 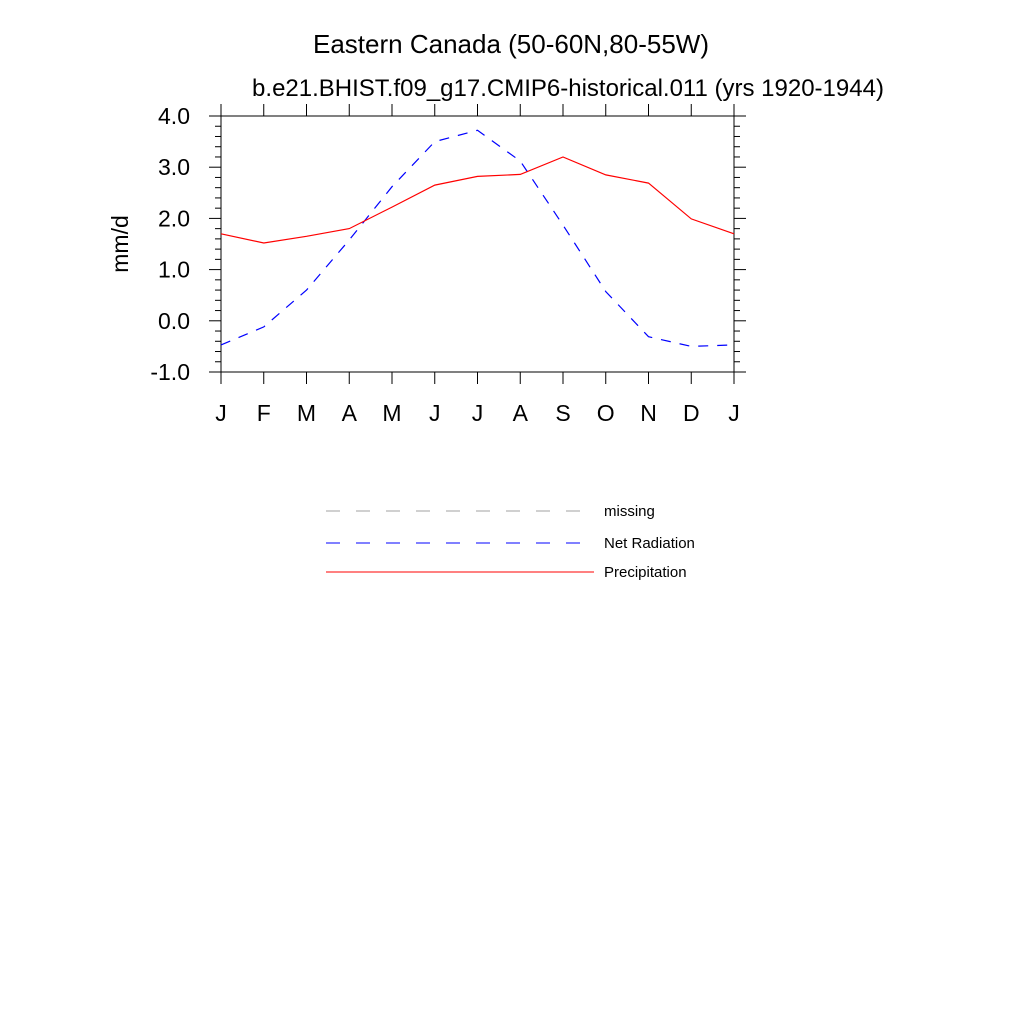 I want to click on axis-ticks, so click(x=477, y=244).